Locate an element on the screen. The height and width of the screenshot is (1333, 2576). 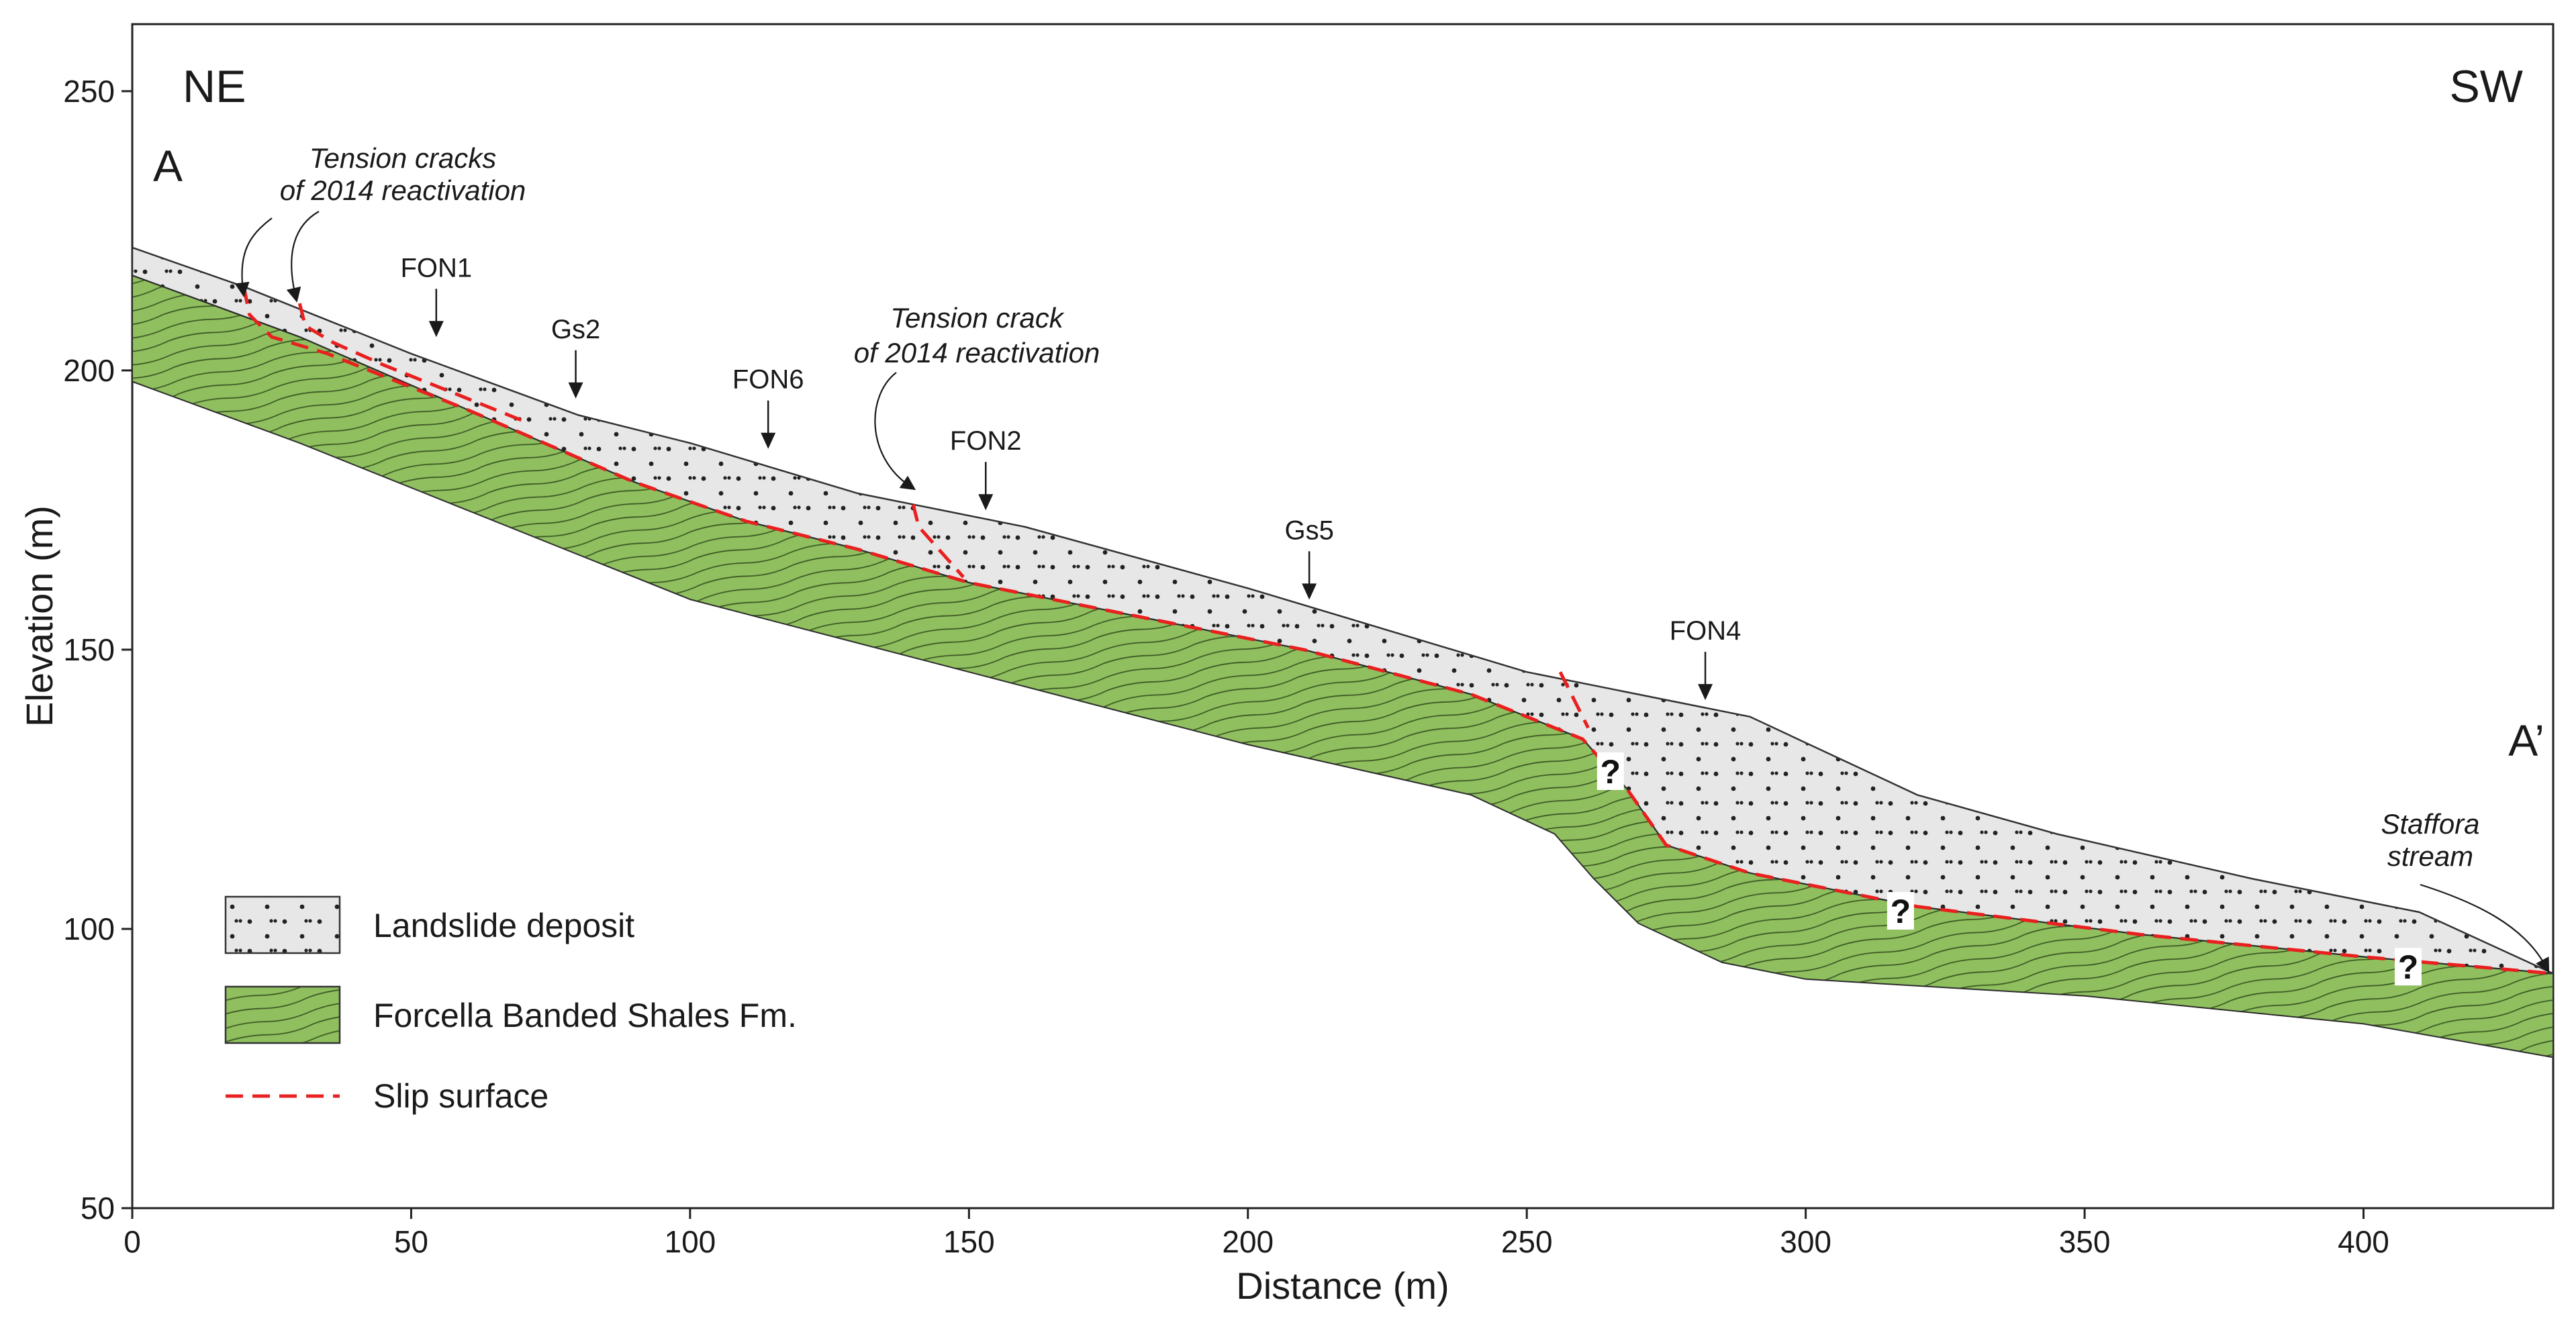
x-axis-title: Distance (m) is located at coordinates (1342, 1286).